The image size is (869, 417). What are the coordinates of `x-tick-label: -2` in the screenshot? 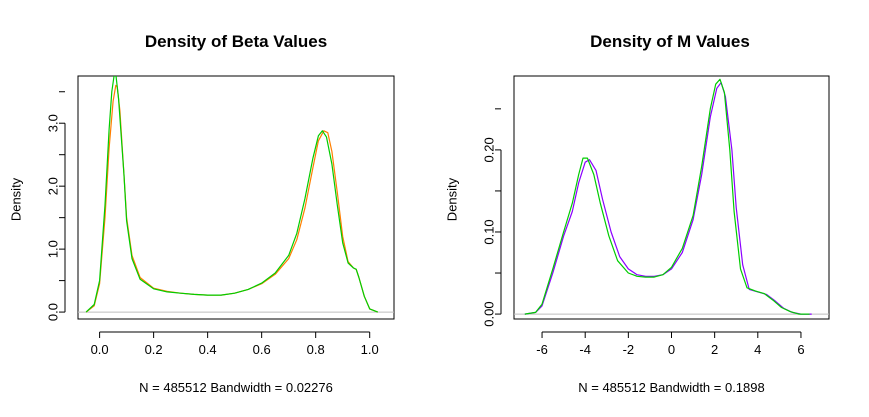 It's located at (629, 349).